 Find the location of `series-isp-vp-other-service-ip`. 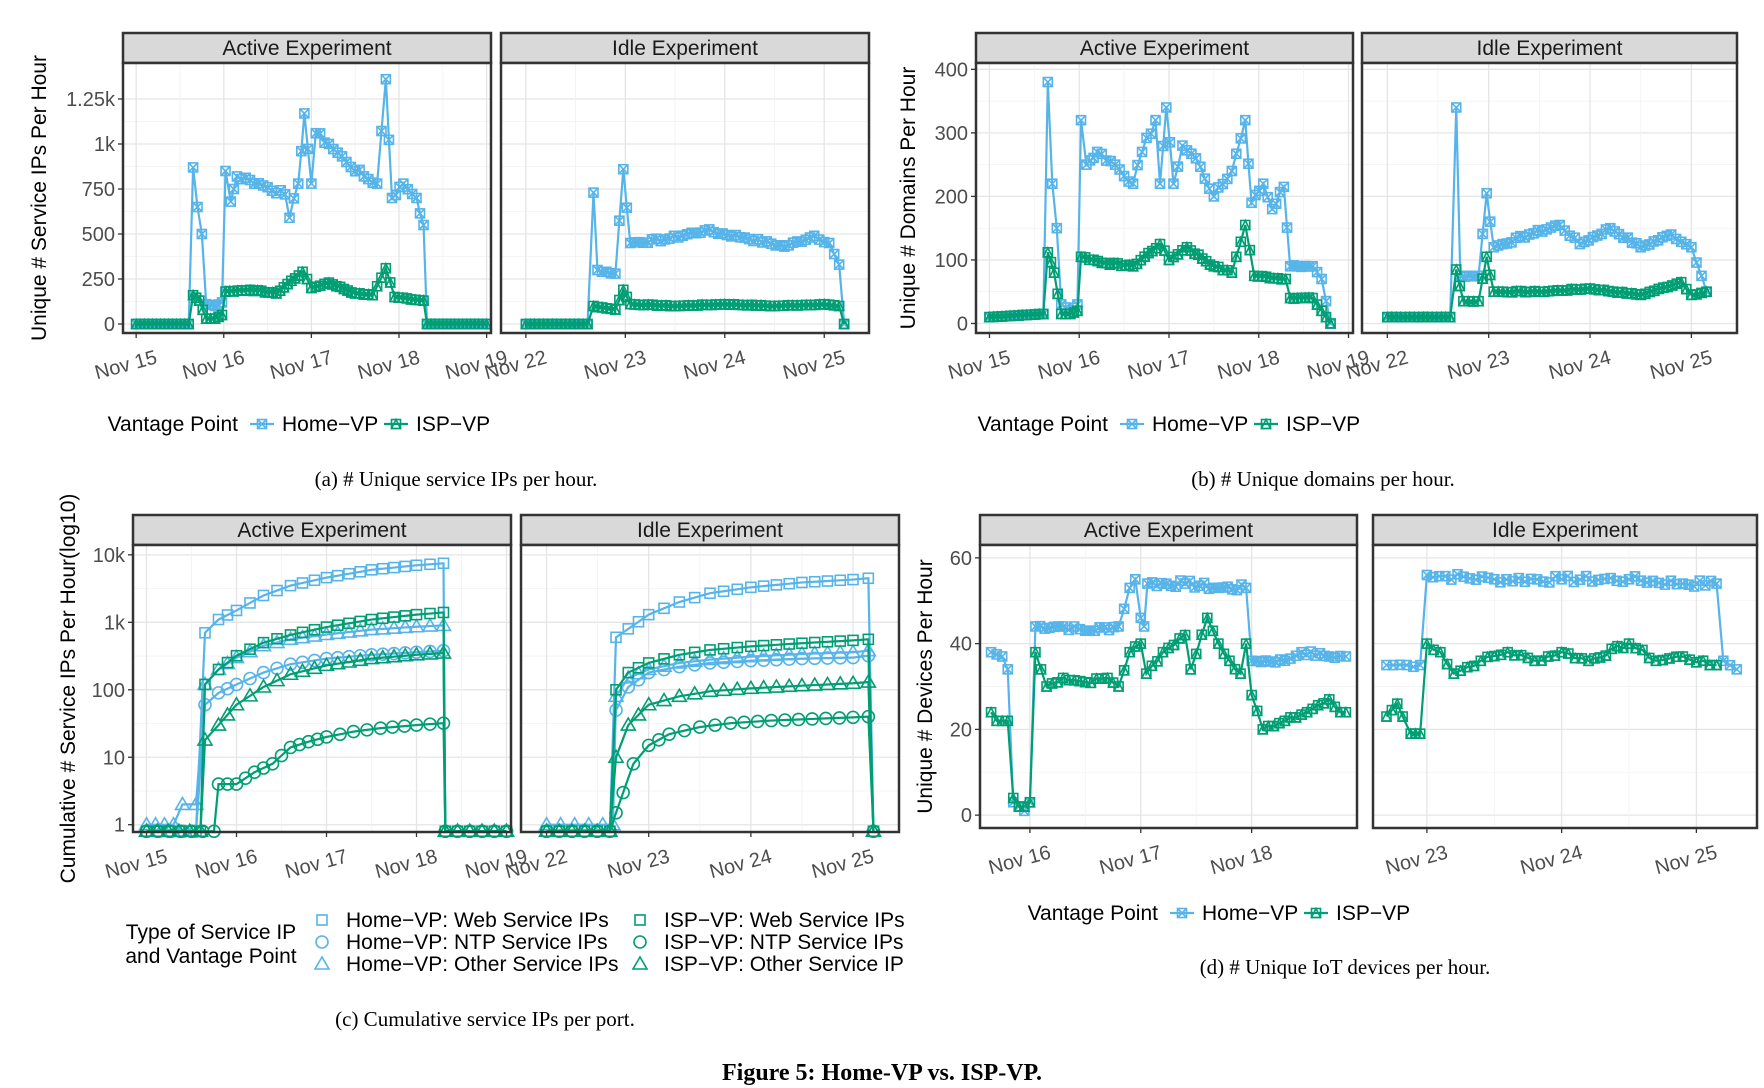

series-isp-vp-other-service-ip is located at coordinates (326, 741).